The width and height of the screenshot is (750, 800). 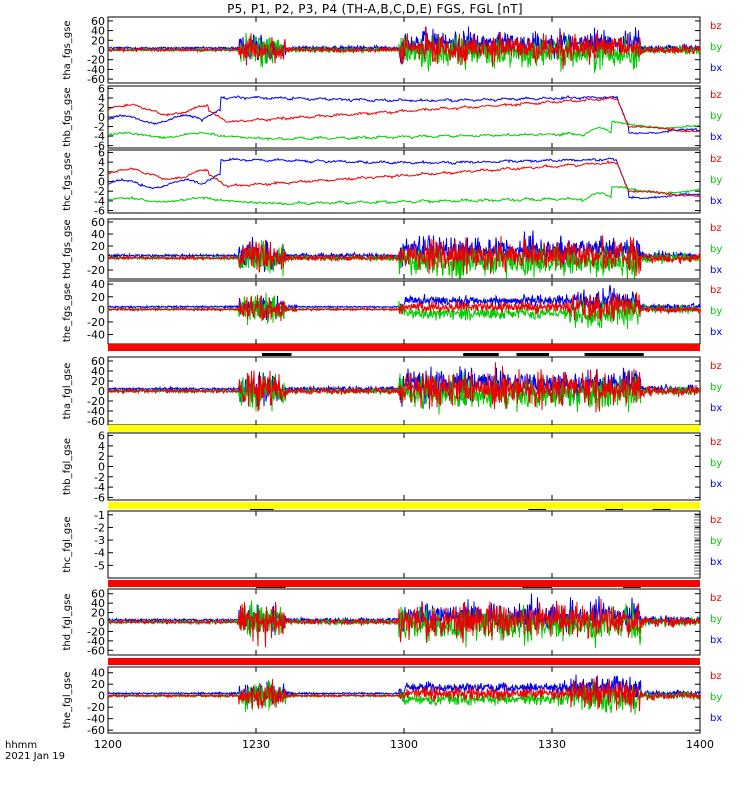 What do you see at coordinates (67, 116) in the screenshot?
I see `y-axis-label: thb_fgs_gse` at bounding box center [67, 116].